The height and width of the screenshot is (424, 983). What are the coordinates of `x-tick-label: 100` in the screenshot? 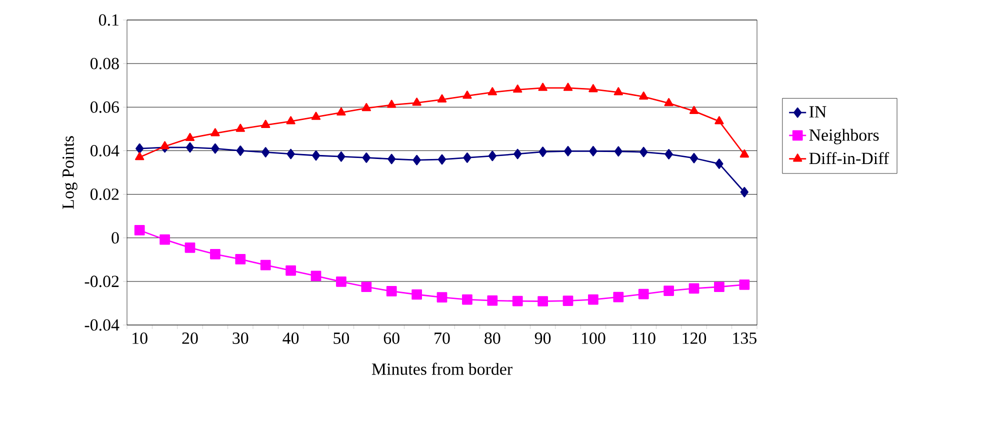 It's located at (594, 338).